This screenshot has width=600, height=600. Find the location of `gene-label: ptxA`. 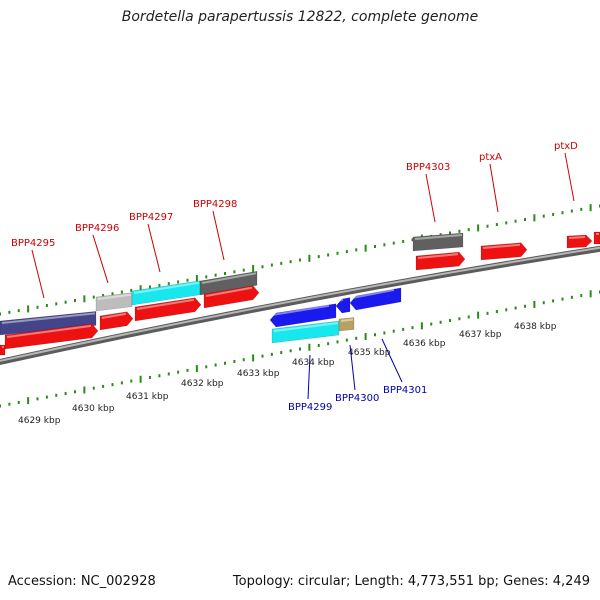

gene-label: ptxA is located at coordinates (490, 157).